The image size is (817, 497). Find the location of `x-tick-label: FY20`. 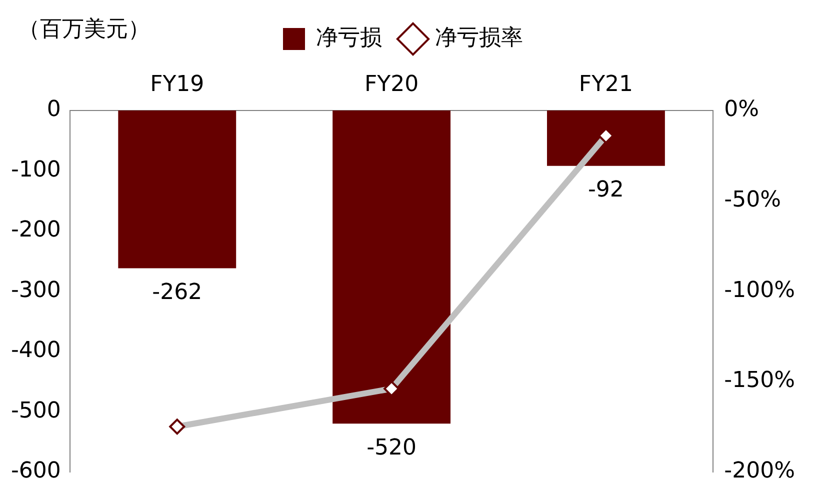

x-tick-label: FY20 is located at coordinates (391, 84).